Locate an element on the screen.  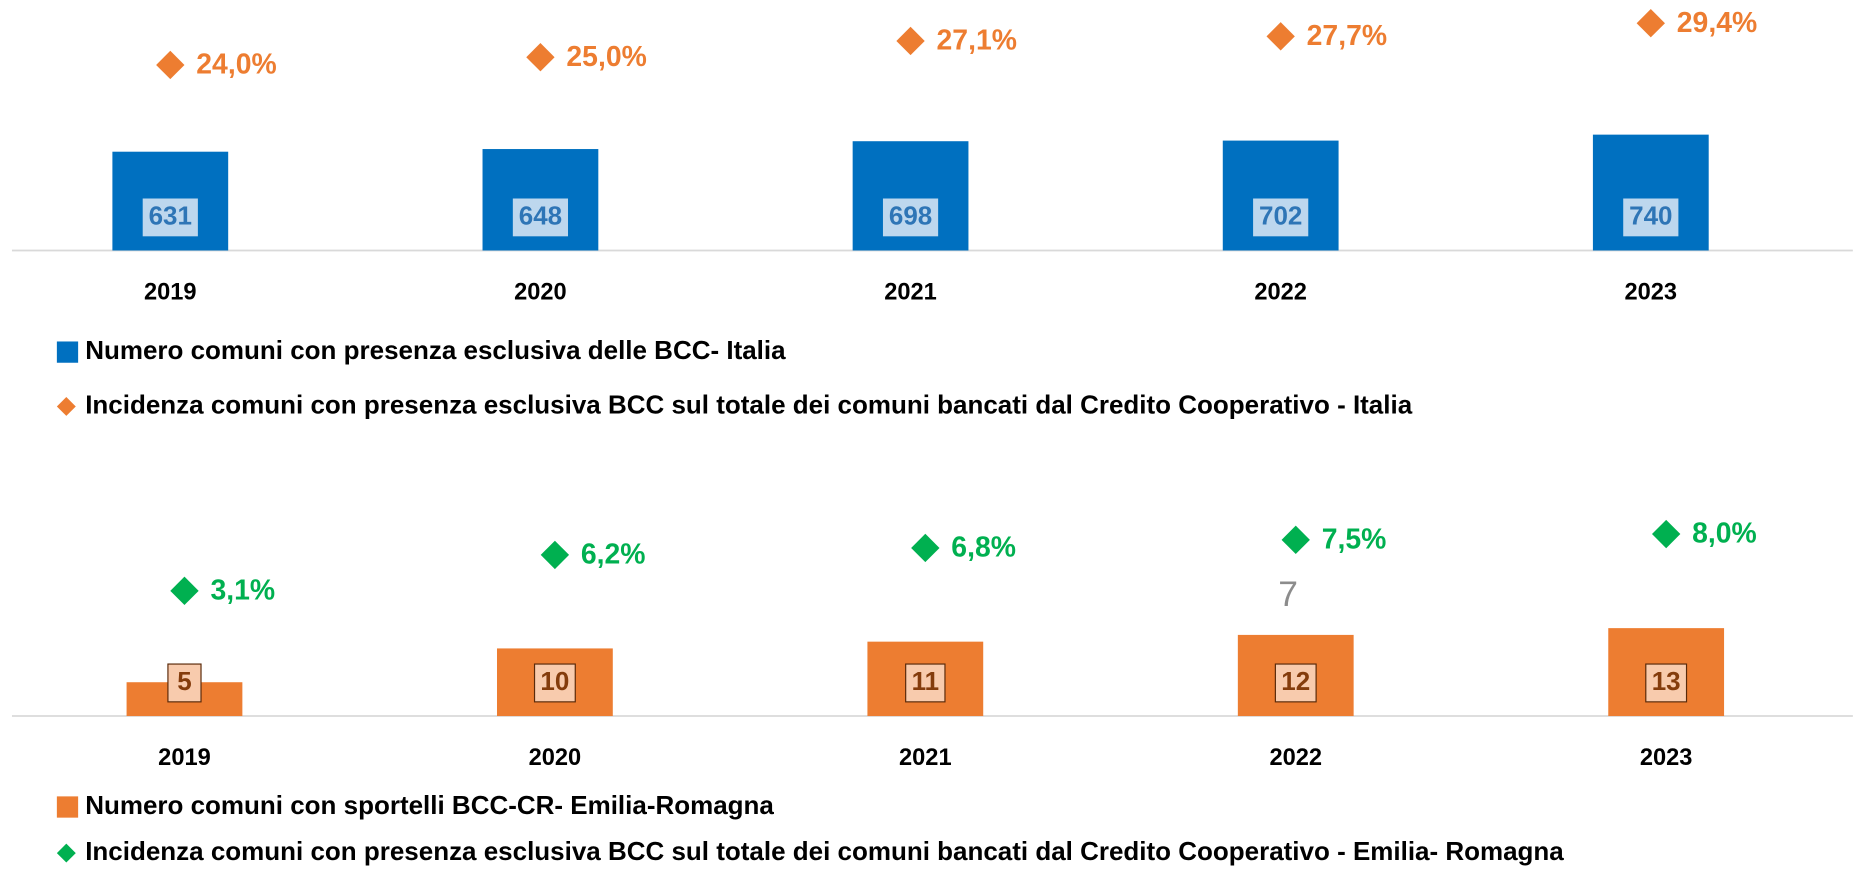
data-label: 8,0% is located at coordinates (1724, 534).